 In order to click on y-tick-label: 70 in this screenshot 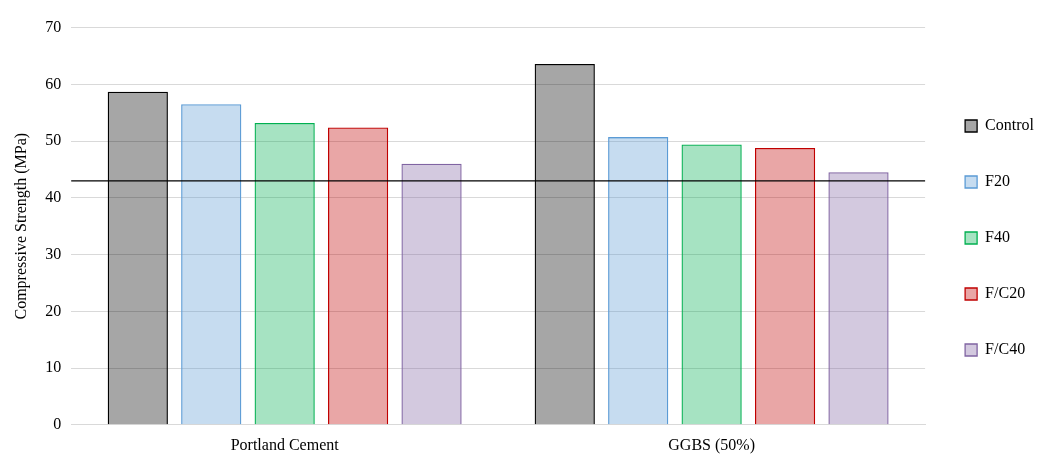, I will do `click(53, 26)`.